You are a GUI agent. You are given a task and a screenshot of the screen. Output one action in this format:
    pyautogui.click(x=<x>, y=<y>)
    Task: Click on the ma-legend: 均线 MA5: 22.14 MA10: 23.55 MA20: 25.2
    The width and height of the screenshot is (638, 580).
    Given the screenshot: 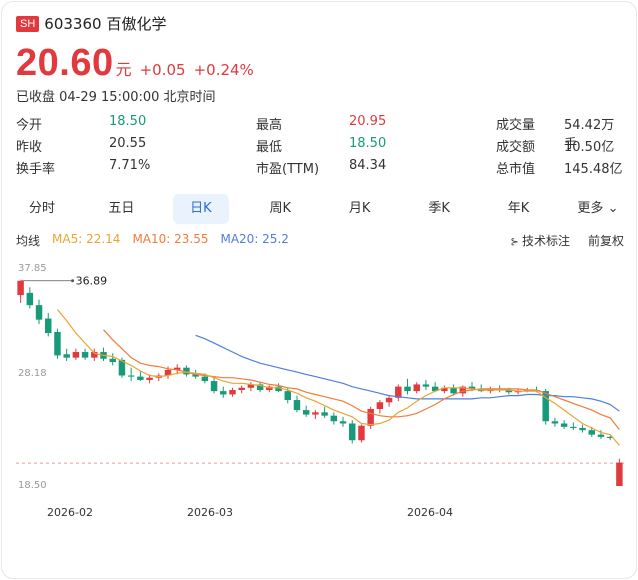 What is the action you would take?
    pyautogui.click(x=152, y=240)
    